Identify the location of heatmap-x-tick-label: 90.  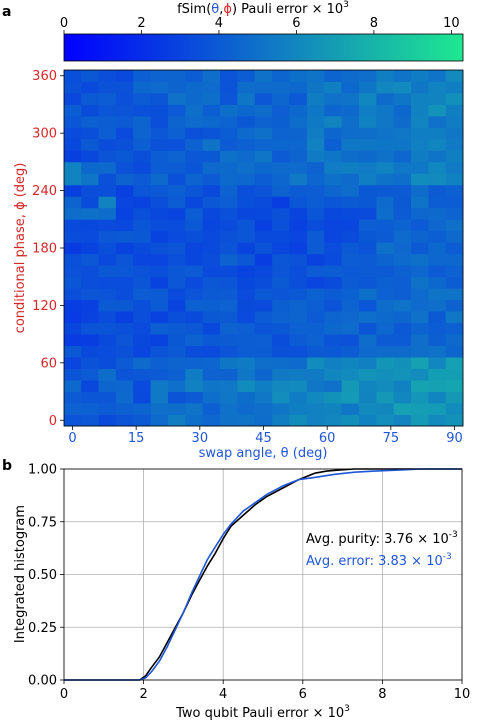
(454, 438).